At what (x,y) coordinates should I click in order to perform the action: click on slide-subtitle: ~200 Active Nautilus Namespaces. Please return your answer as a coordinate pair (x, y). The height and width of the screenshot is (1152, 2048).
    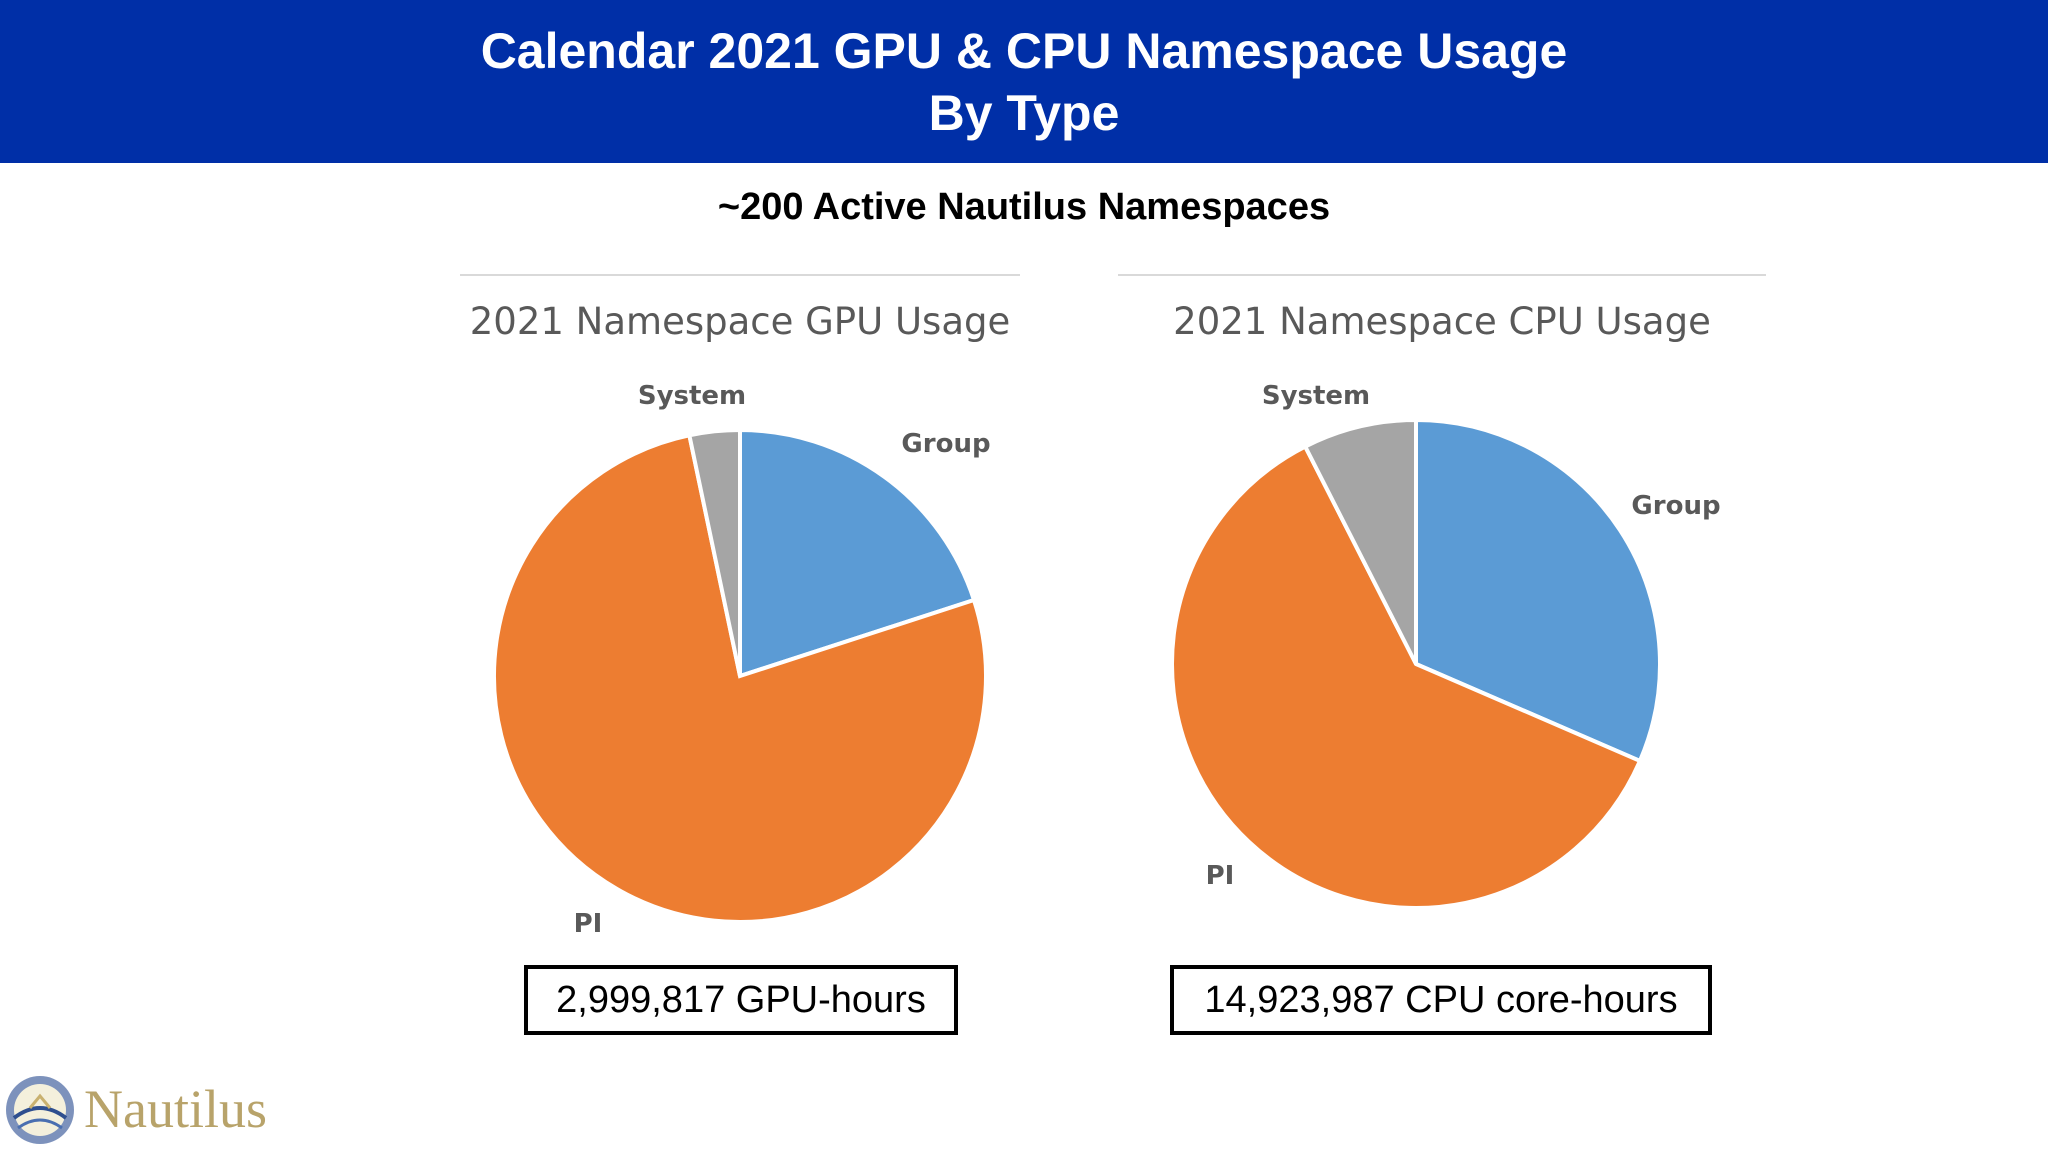
    Looking at the image, I should click on (1024, 207).